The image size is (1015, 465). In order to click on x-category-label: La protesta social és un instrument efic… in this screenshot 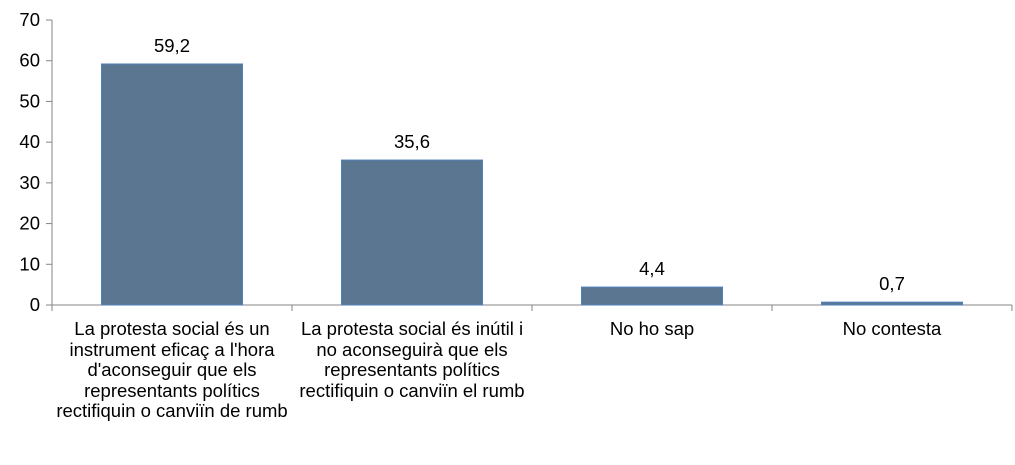, I will do `click(172, 369)`.